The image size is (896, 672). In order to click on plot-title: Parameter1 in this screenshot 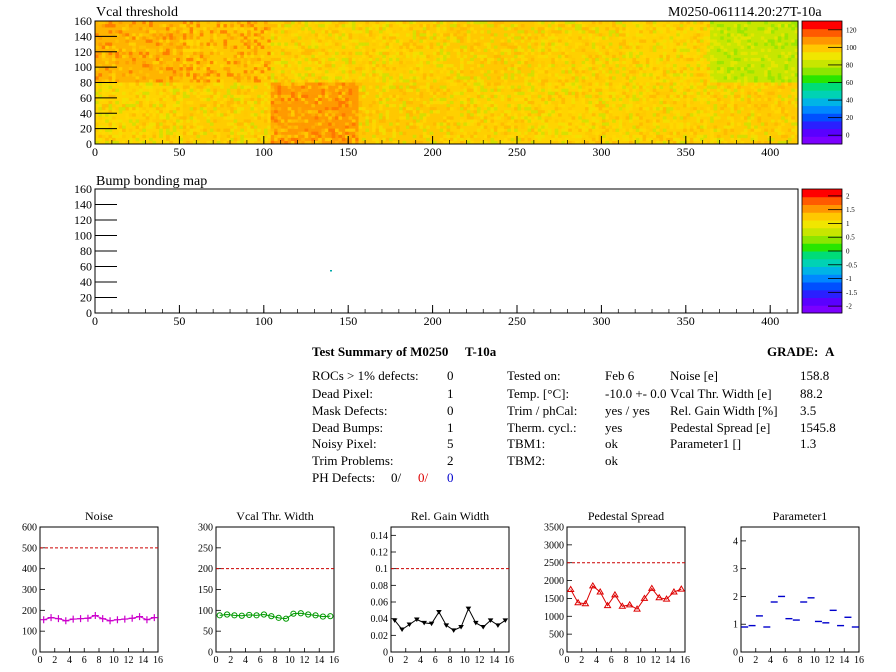, I will do `click(800, 516)`.